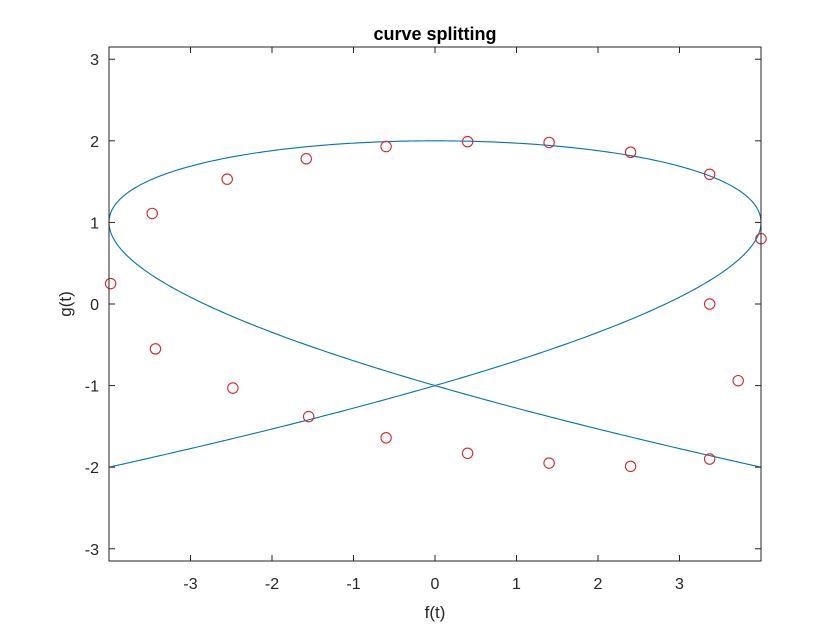 The height and width of the screenshot is (635, 840). What do you see at coordinates (94, 305) in the screenshot?
I see `y-tick-label: 0` at bounding box center [94, 305].